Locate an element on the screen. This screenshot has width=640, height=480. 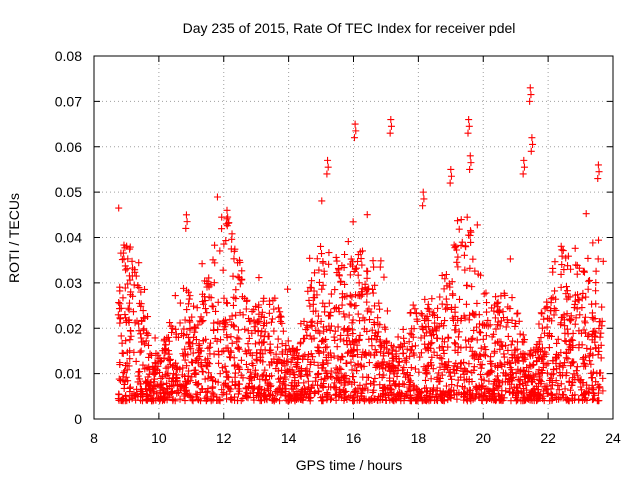
y-tick-label: 0 is located at coordinates (78, 419).